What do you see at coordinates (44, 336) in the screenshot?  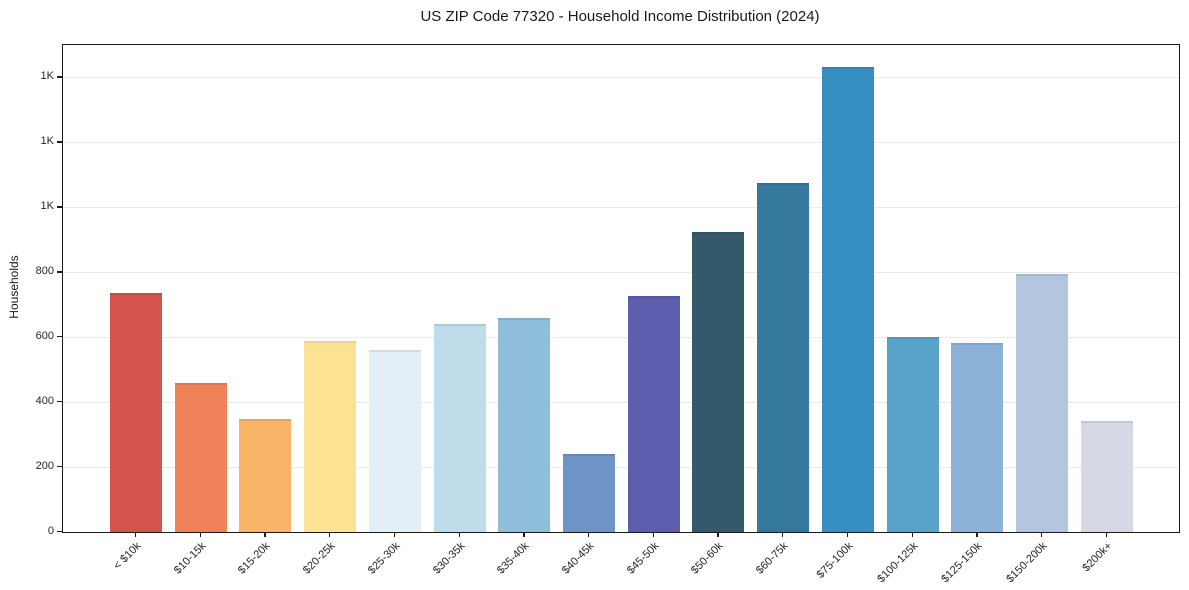 I see `y-tick-label: 600` at bounding box center [44, 336].